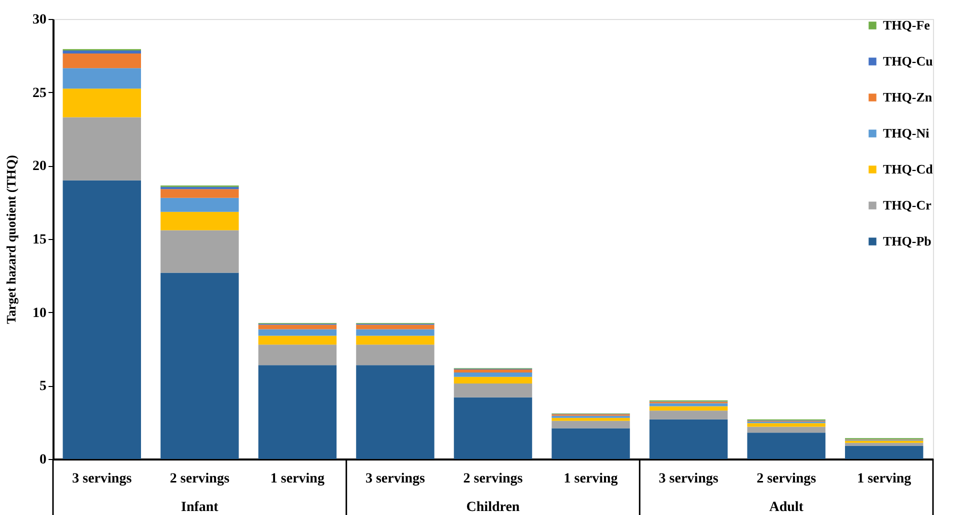 The height and width of the screenshot is (515, 973). I want to click on y-tick-label: 10, so click(39, 313).